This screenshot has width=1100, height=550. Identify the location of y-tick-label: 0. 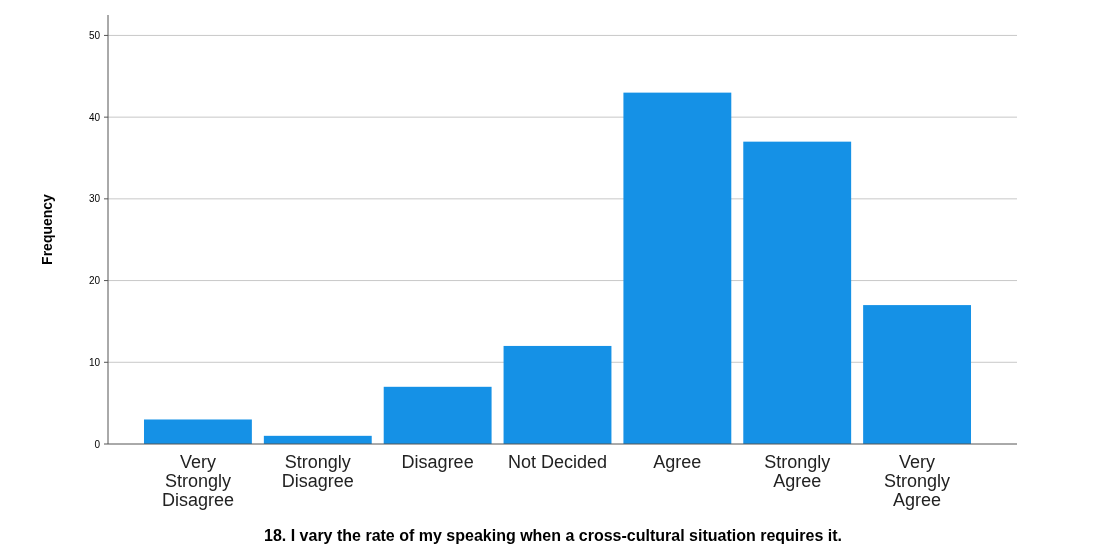
(97, 444).